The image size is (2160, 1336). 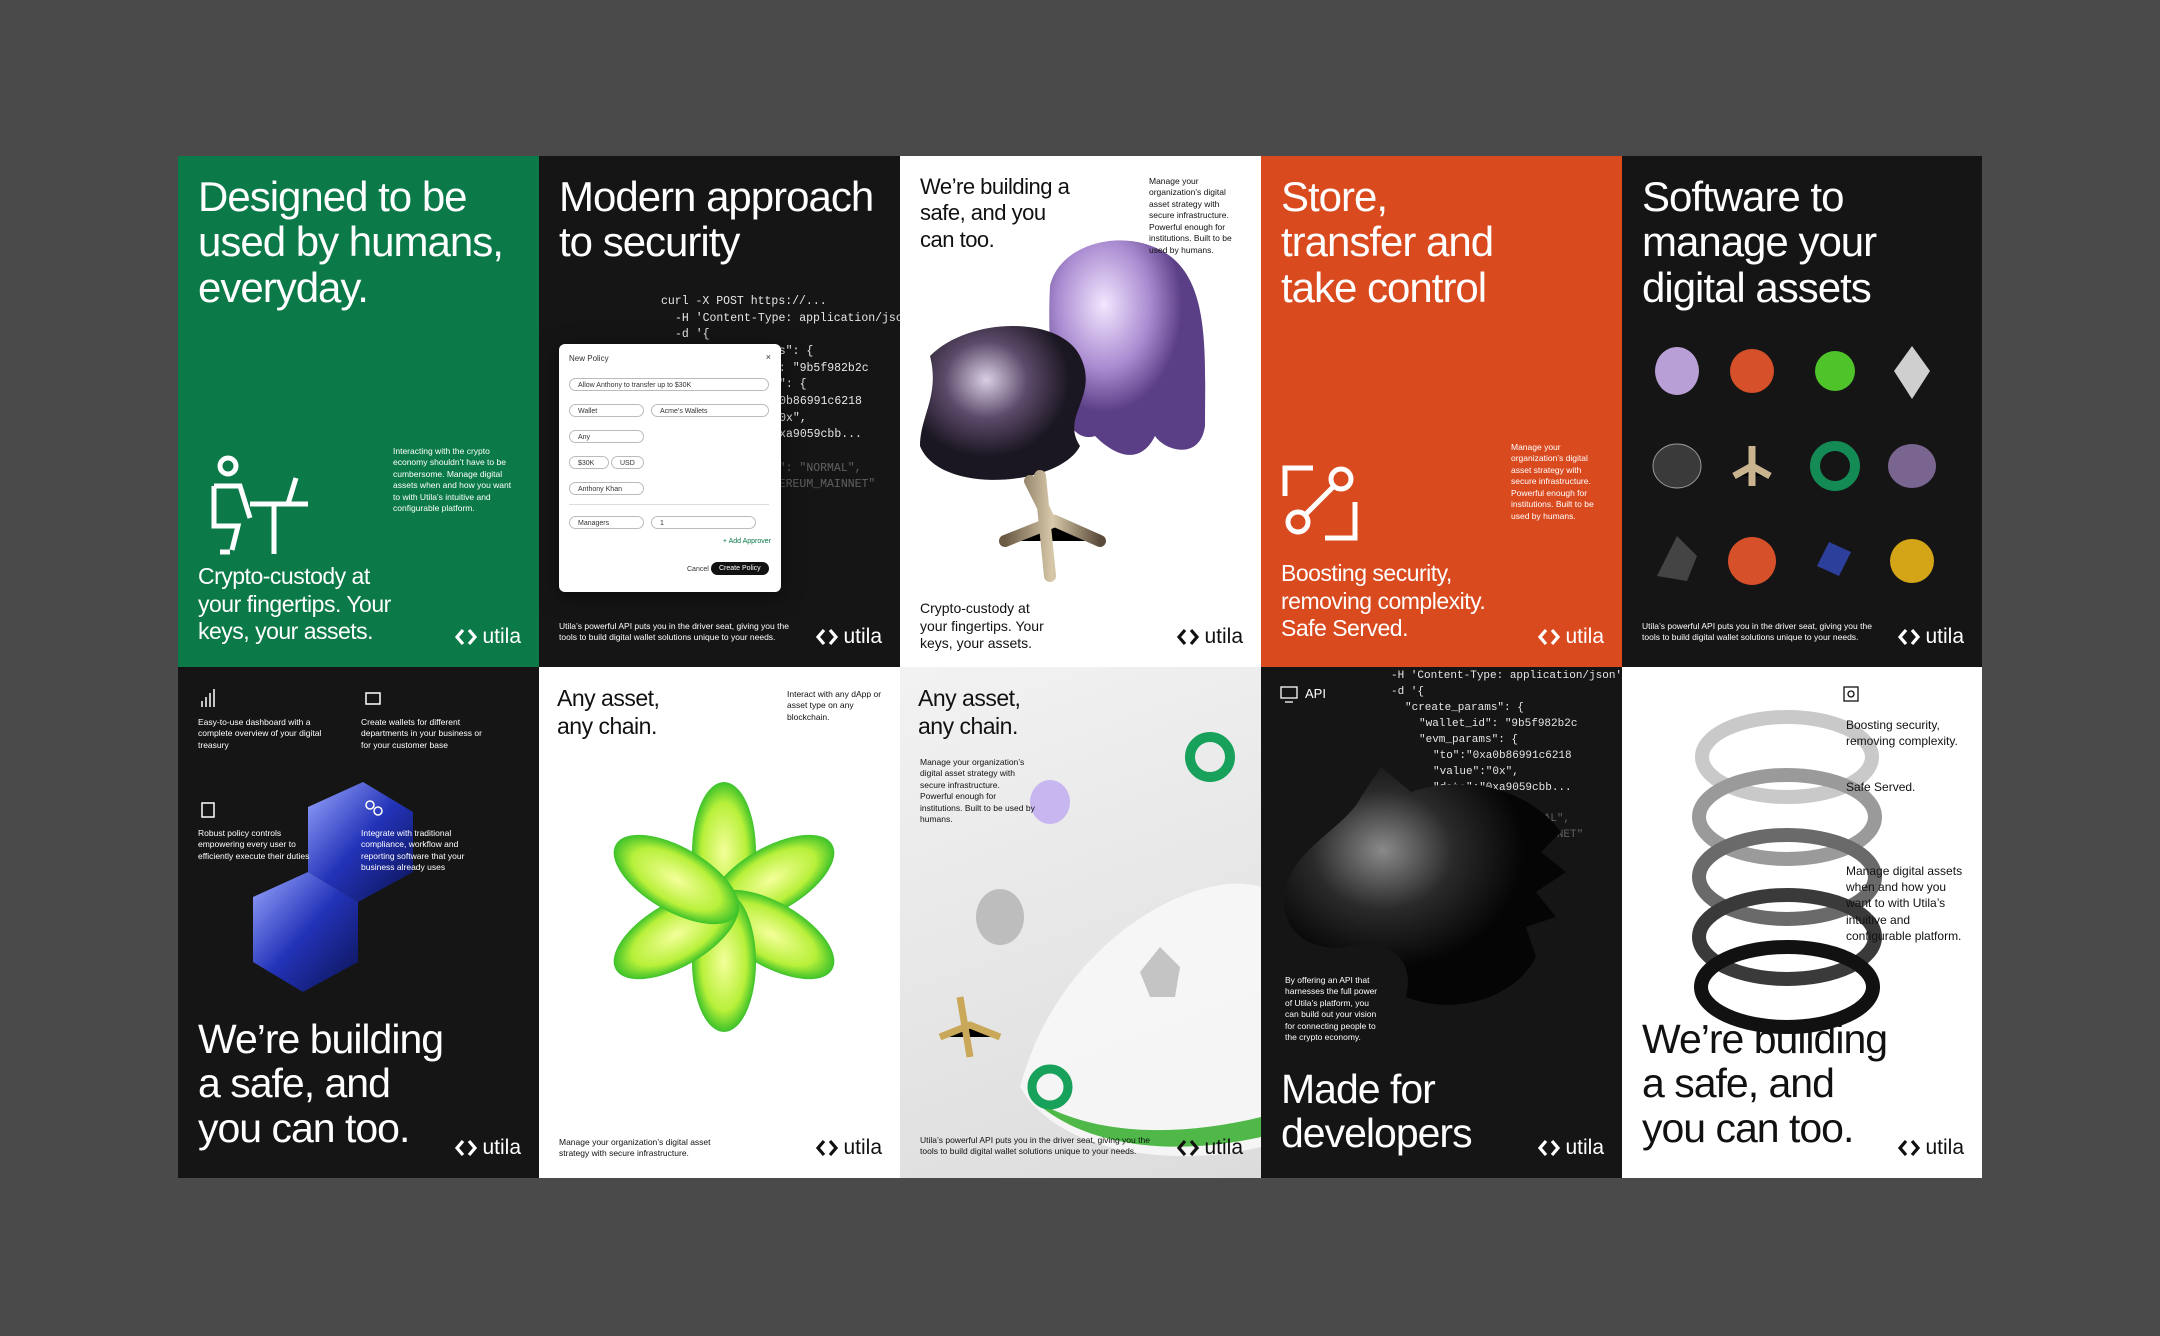 I want to click on field: Managers, so click(x=606, y=522).